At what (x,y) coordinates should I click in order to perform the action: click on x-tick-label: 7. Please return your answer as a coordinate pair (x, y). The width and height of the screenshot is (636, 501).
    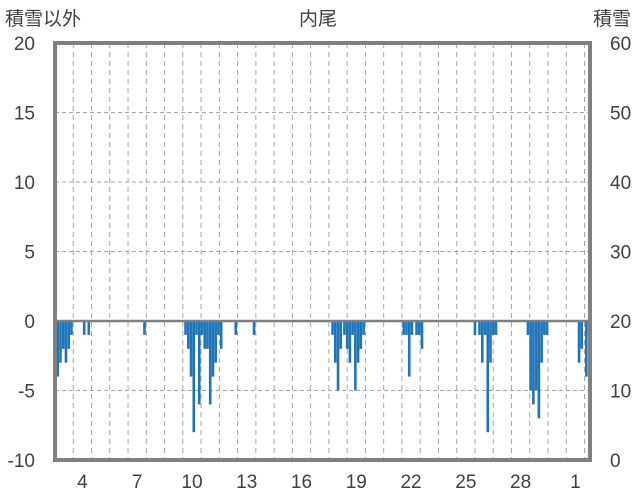
    Looking at the image, I should click on (137, 482).